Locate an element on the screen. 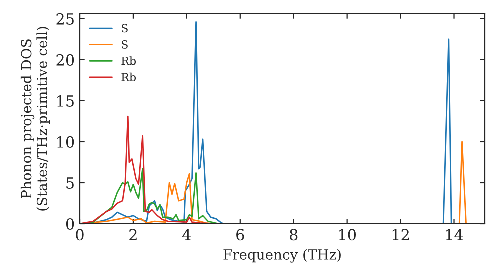  y-tick-label: 5 is located at coordinates (70, 184).